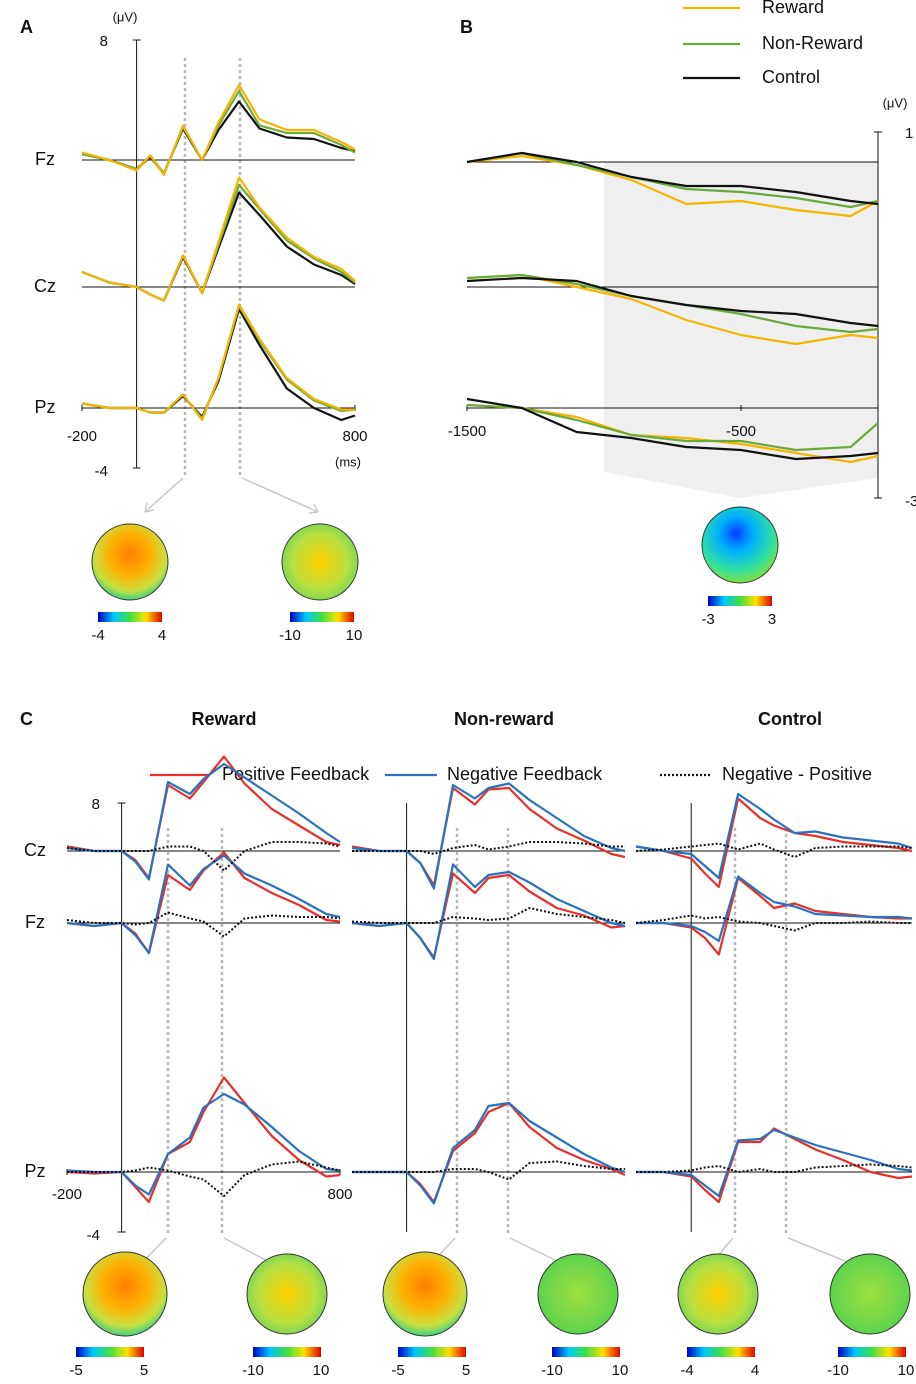 This screenshot has width=916, height=1384. What do you see at coordinates (348, 461) in the screenshot?
I see `x-unit: (ms)` at bounding box center [348, 461].